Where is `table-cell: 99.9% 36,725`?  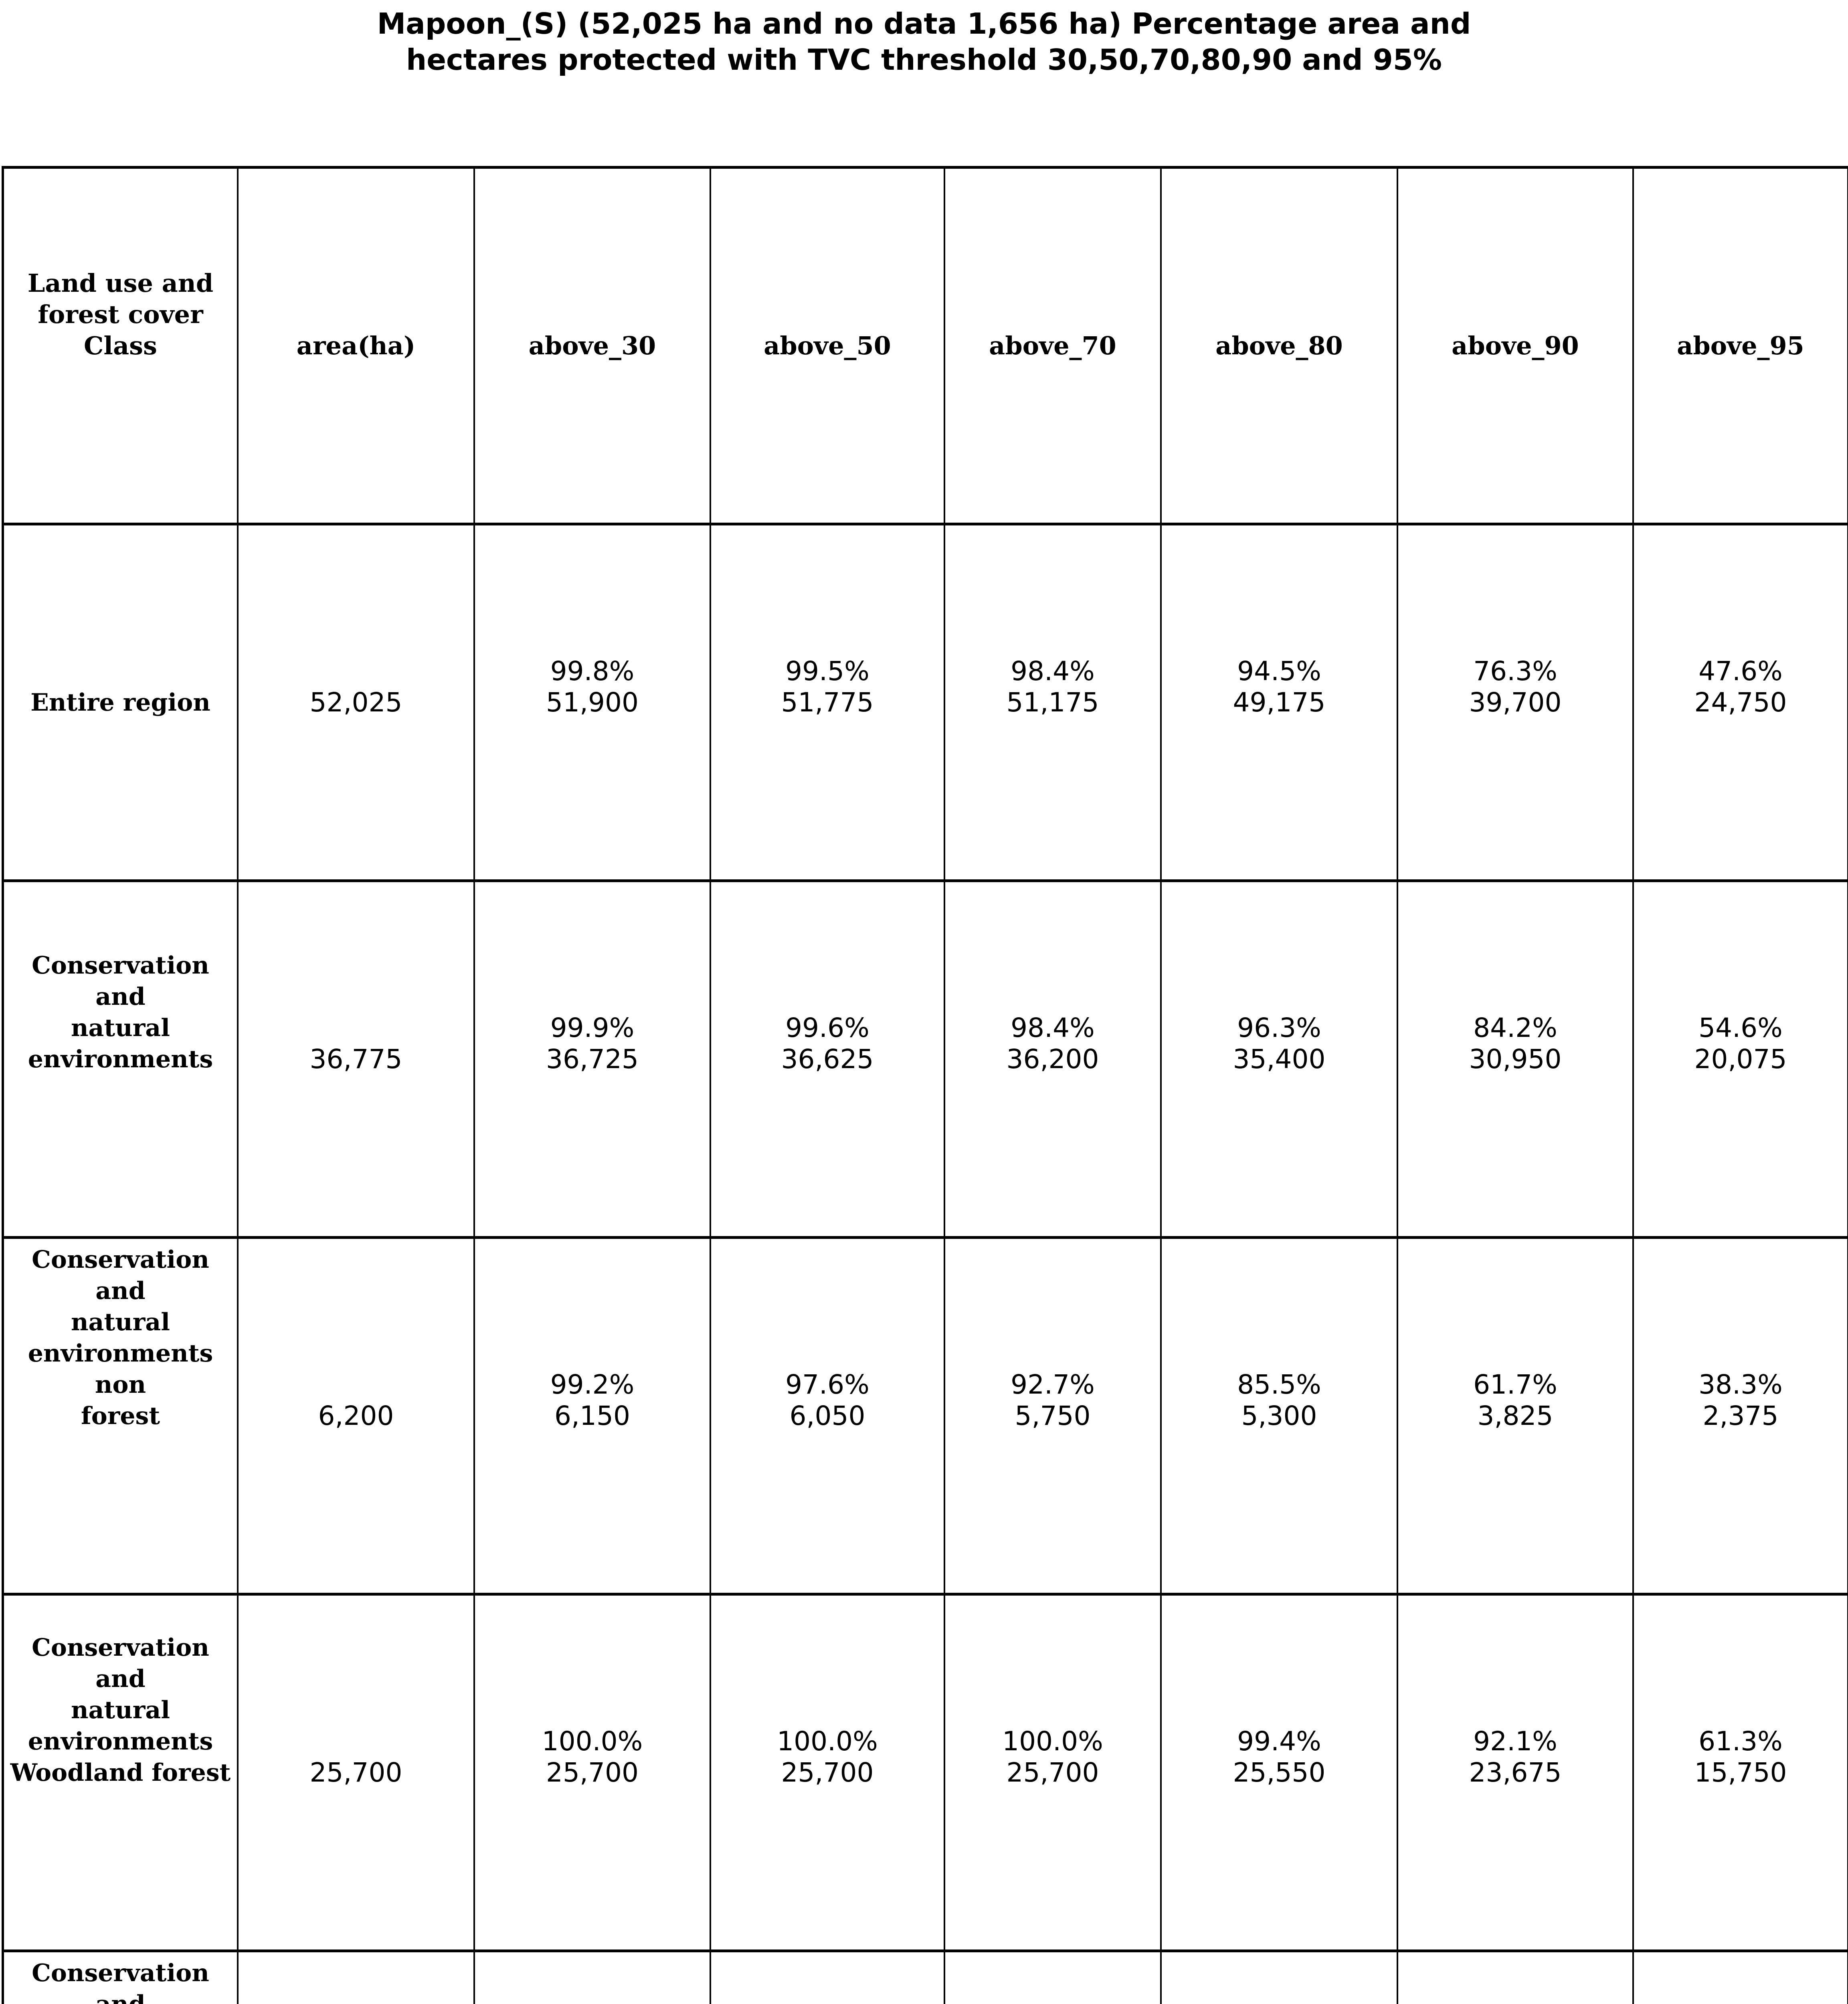
table-cell: 99.9% 36,725 is located at coordinates (592, 1059).